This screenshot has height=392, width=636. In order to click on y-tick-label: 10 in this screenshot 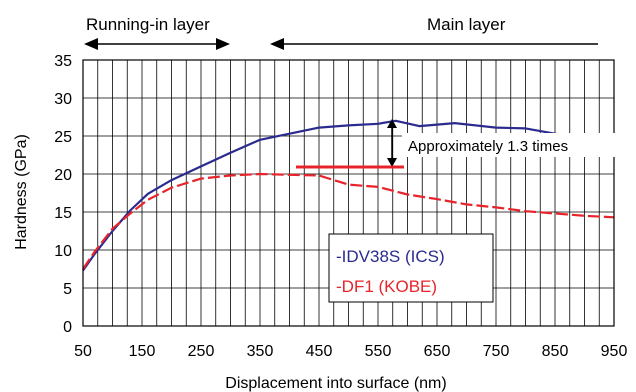, I will do `click(63, 251)`.